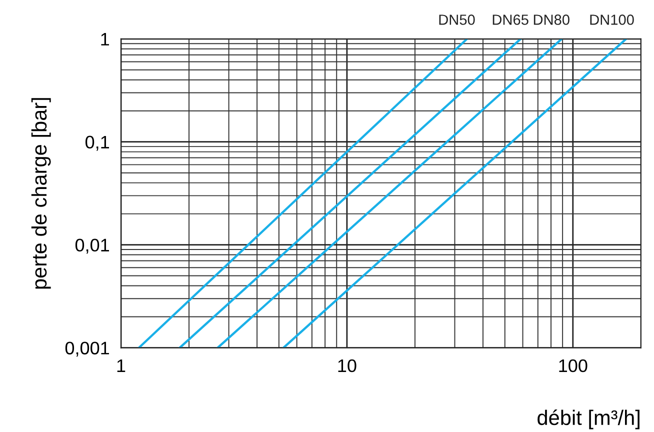 This screenshot has height=432, width=654. I want to click on series-label: DN100, so click(612, 19).